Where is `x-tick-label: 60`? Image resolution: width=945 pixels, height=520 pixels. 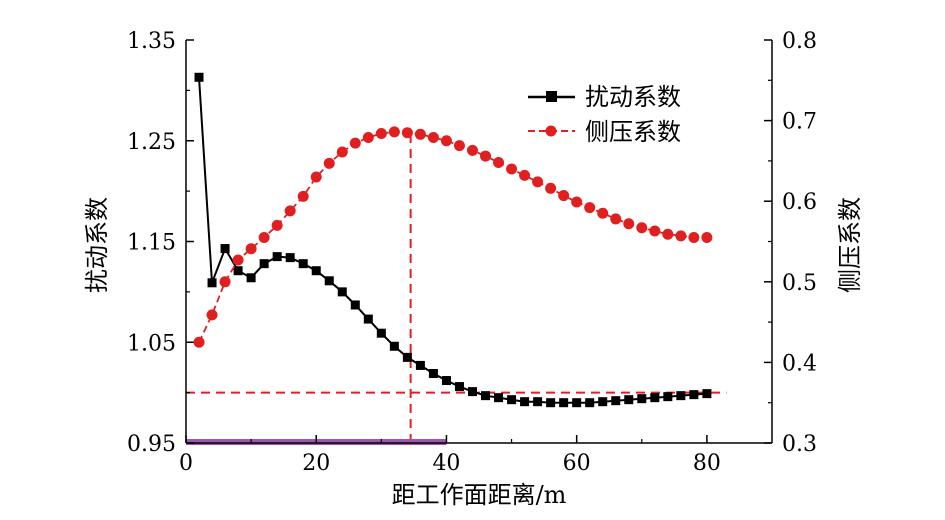
x-tick-label: 60 is located at coordinates (577, 463).